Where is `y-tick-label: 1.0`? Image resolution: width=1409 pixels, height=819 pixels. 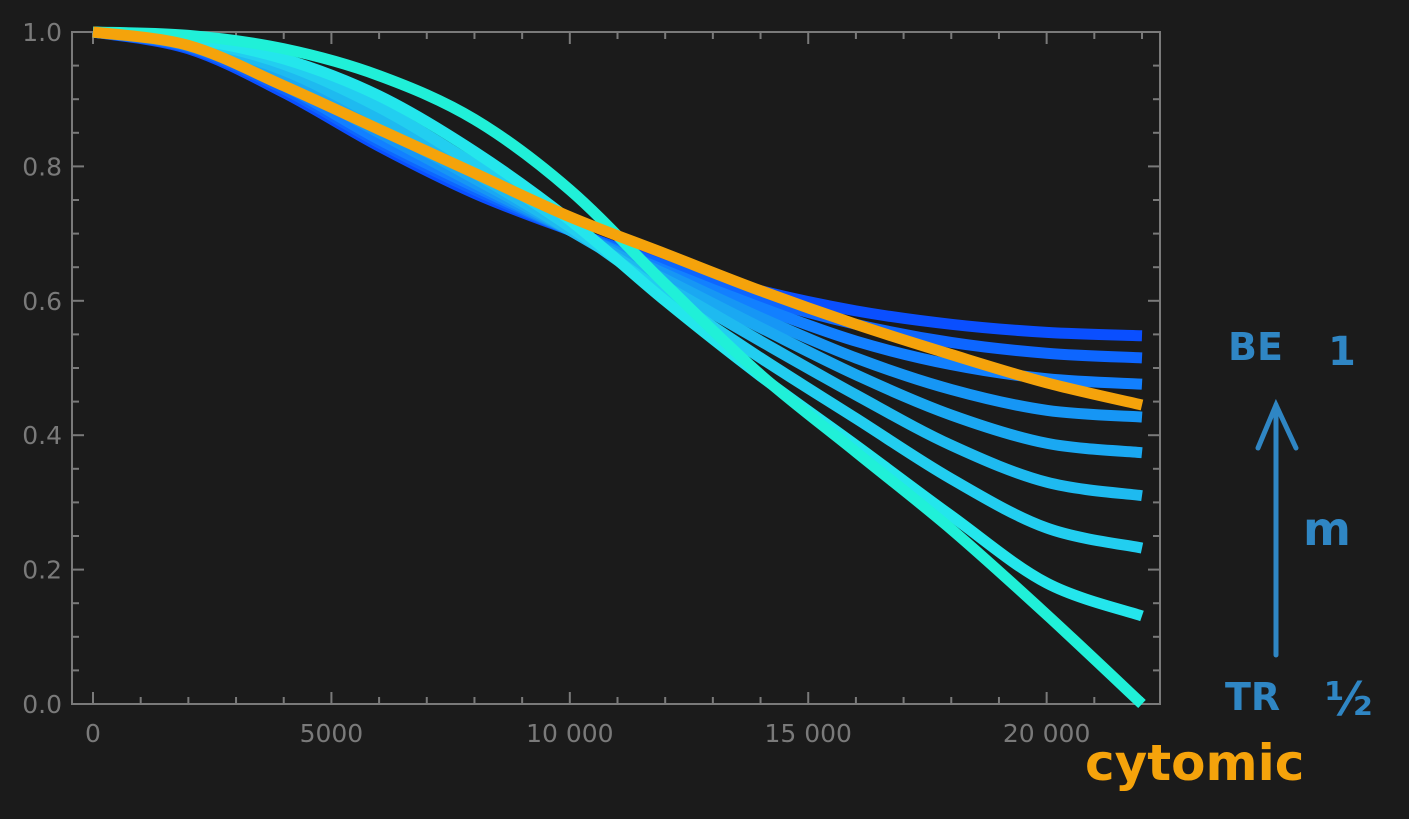 y-tick-label: 1.0 is located at coordinates (42, 32).